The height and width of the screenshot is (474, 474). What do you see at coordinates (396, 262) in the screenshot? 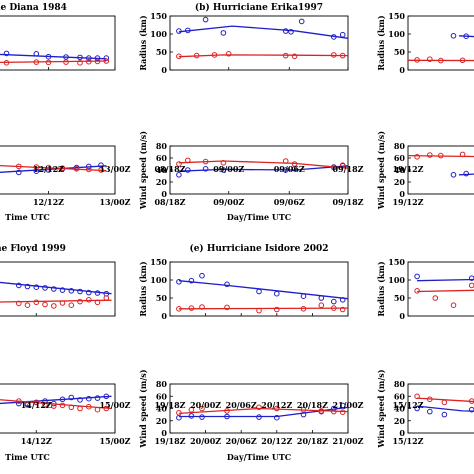
I see `panel-6-top-ytick-label: 150` at bounding box center [396, 262].